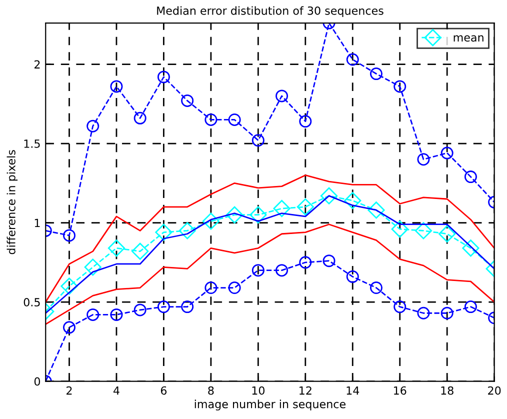 This screenshot has width=507, height=419. Describe the element at coordinates (69, 390) in the screenshot. I see `x-tick-label: 2` at that location.